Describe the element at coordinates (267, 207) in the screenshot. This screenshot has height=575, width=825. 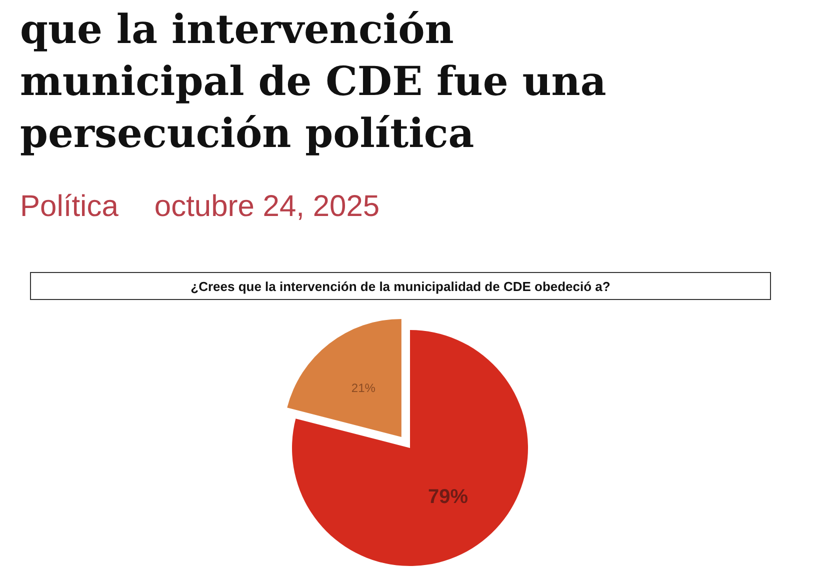
I see `text: octubre 24, 2025` at that location.